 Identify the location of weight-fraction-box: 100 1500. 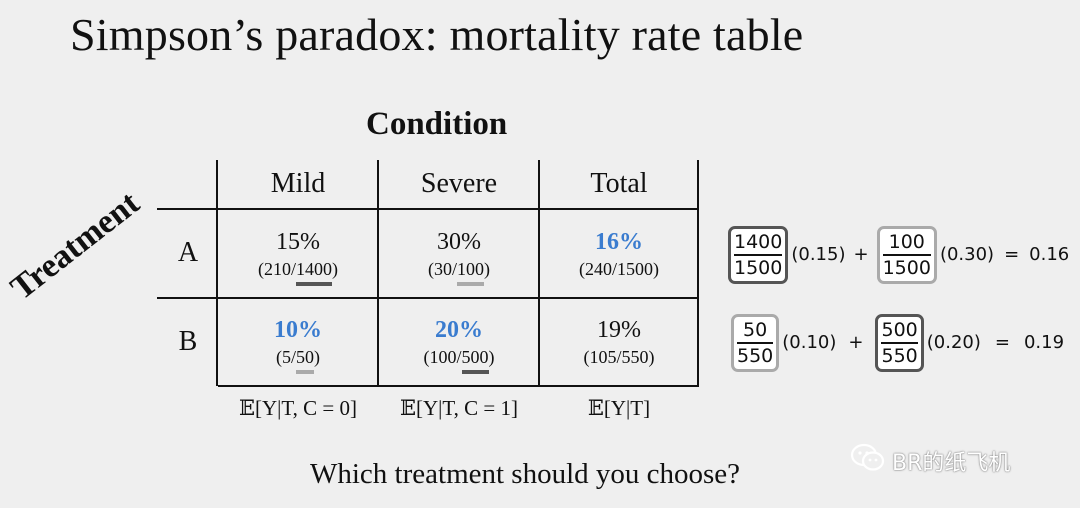
(906, 255).